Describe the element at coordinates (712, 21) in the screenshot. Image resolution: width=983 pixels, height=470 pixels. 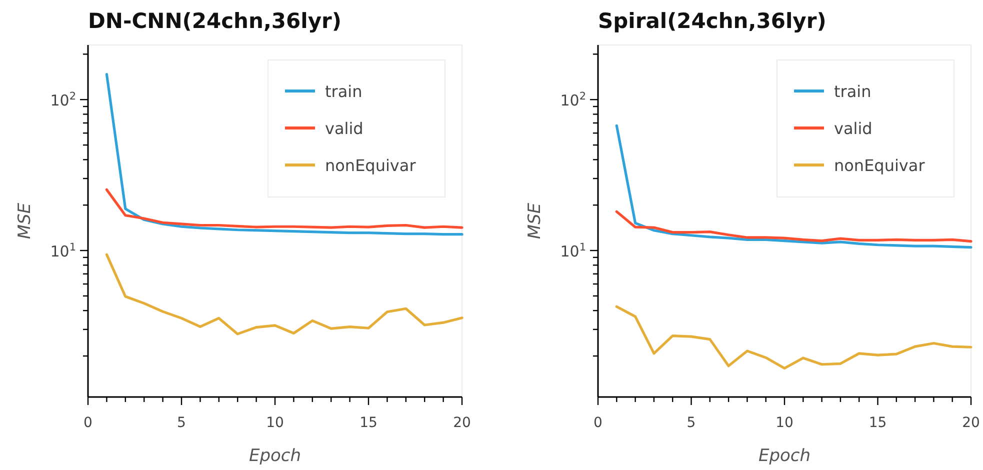
I see `chart-title: Spiral(24chn,36lyr)` at that location.